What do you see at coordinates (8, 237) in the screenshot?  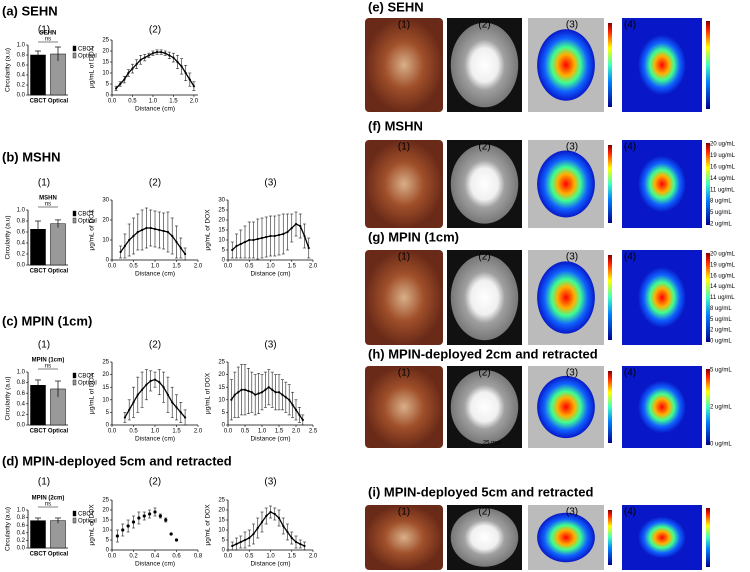 I see `y-axis-label: Circularity (a.u)` at bounding box center [8, 237].